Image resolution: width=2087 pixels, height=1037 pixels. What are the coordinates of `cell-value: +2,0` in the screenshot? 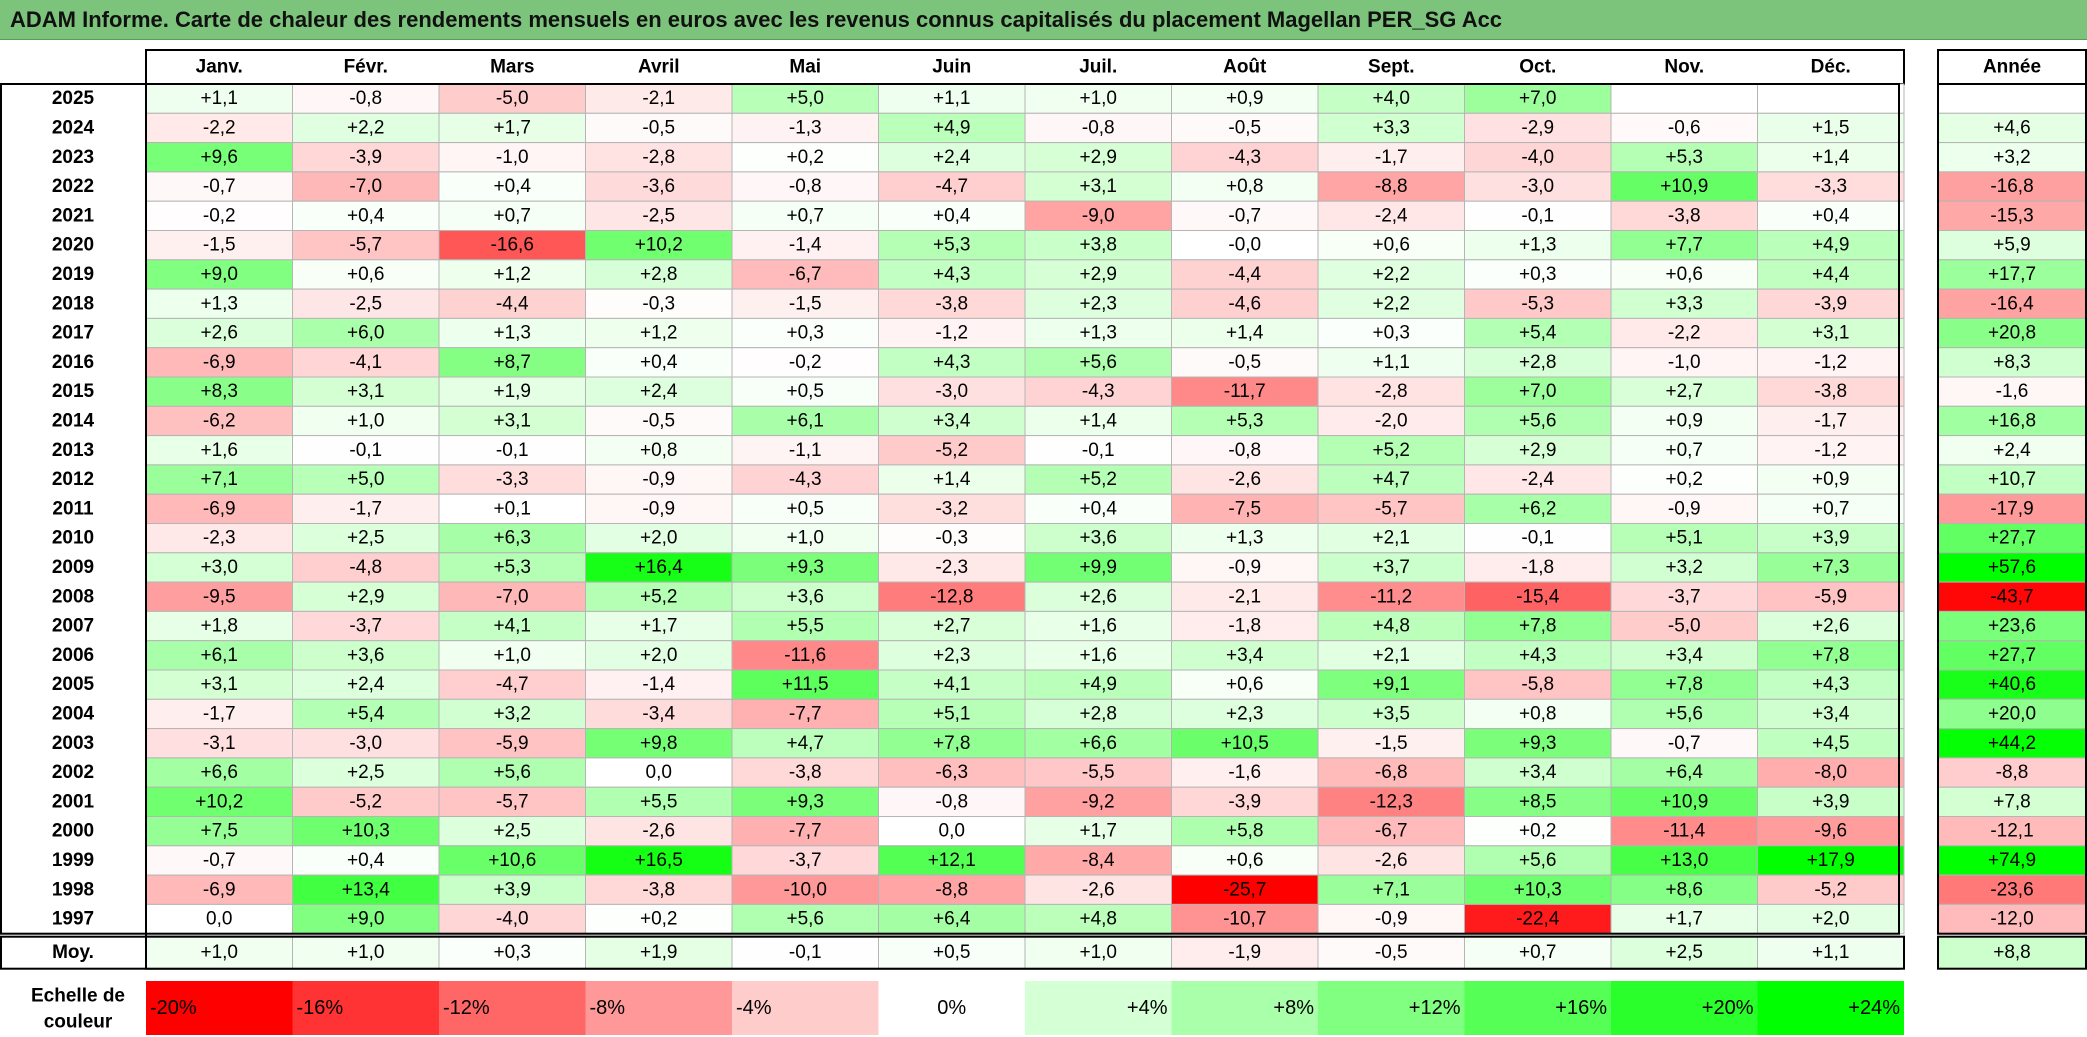 It's located at (1831, 919).